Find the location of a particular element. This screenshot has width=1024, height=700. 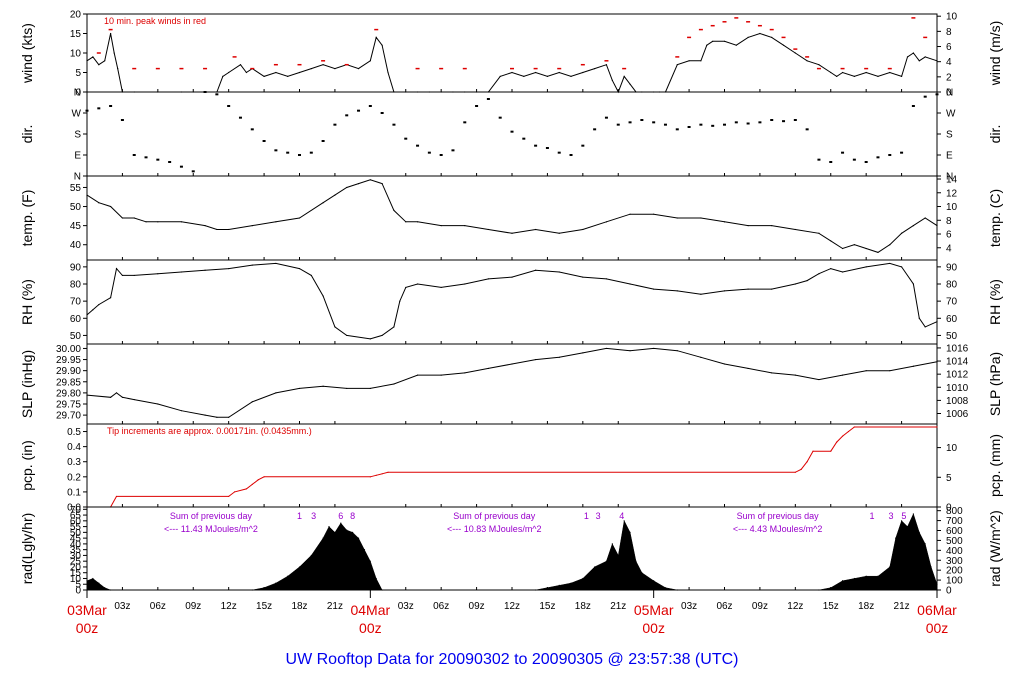

dir-ylabel: dir. is located at coordinates (27, 134).